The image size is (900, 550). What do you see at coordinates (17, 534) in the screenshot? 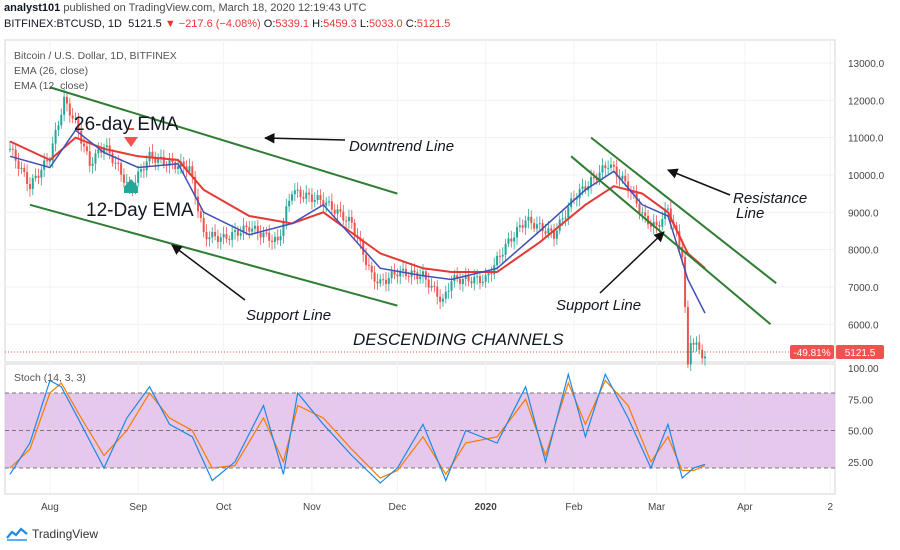
I see `tradingview-logo-icon` at bounding box center [17, 534].